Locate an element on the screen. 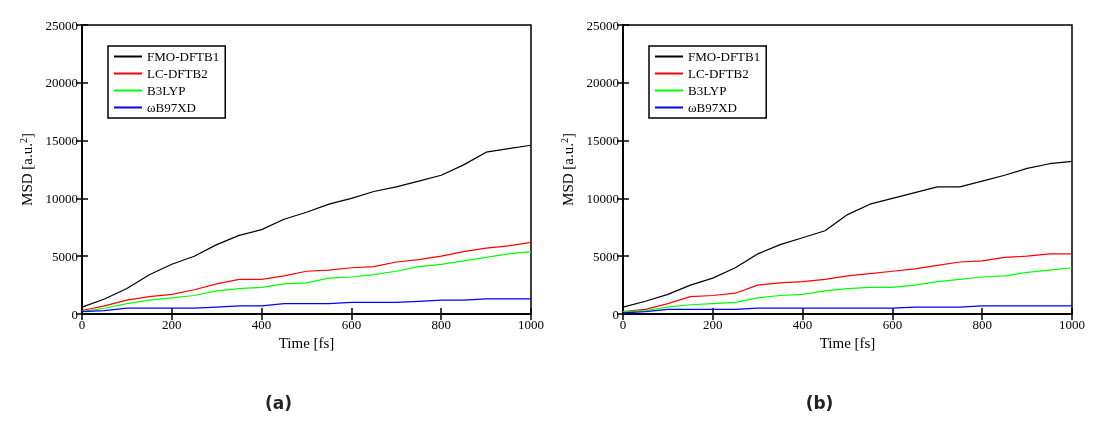 This screenshot has height=426, width=1098. text: (b) is located at coordinates (819, 402).